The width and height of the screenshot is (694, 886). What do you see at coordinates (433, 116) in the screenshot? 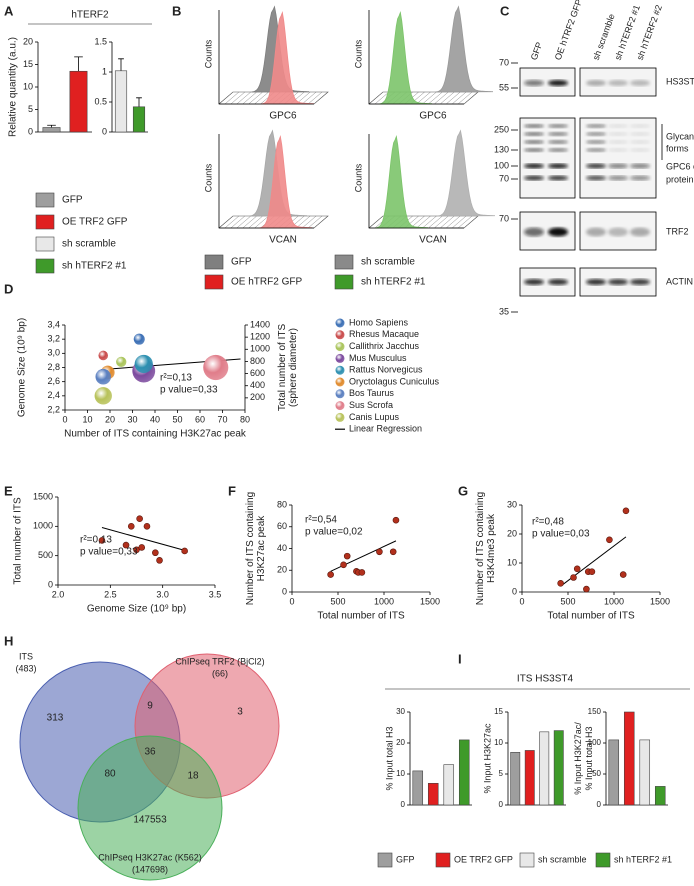
I see `x-axis-label: GPC6` at bounding box center [433, 116].